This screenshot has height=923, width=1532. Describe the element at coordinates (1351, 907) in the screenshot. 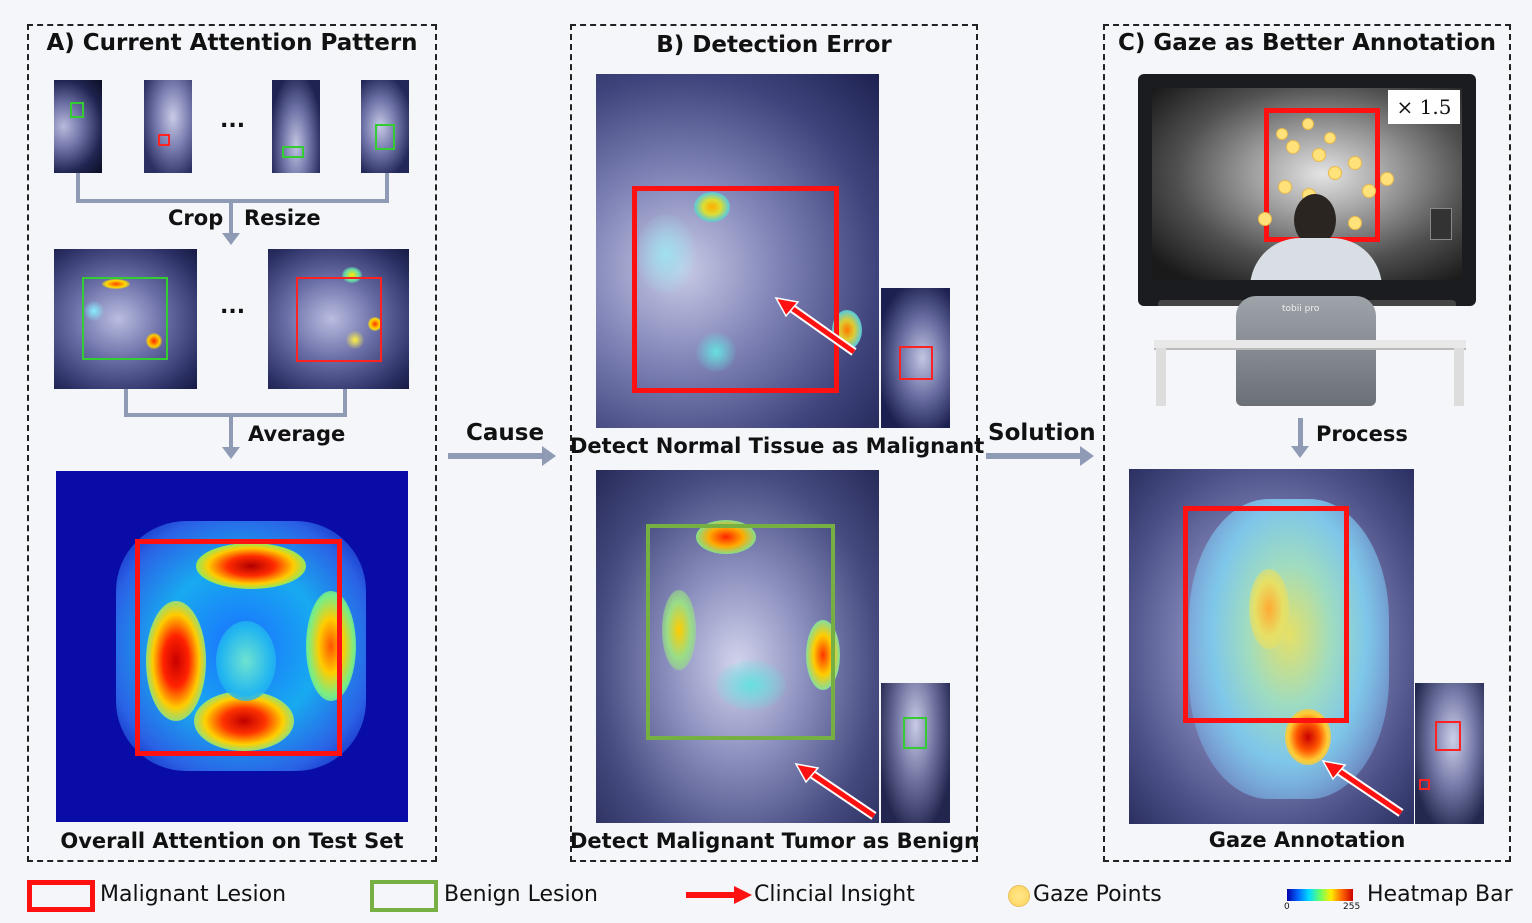

I see `legend-heatmap-max: 255` at that location.